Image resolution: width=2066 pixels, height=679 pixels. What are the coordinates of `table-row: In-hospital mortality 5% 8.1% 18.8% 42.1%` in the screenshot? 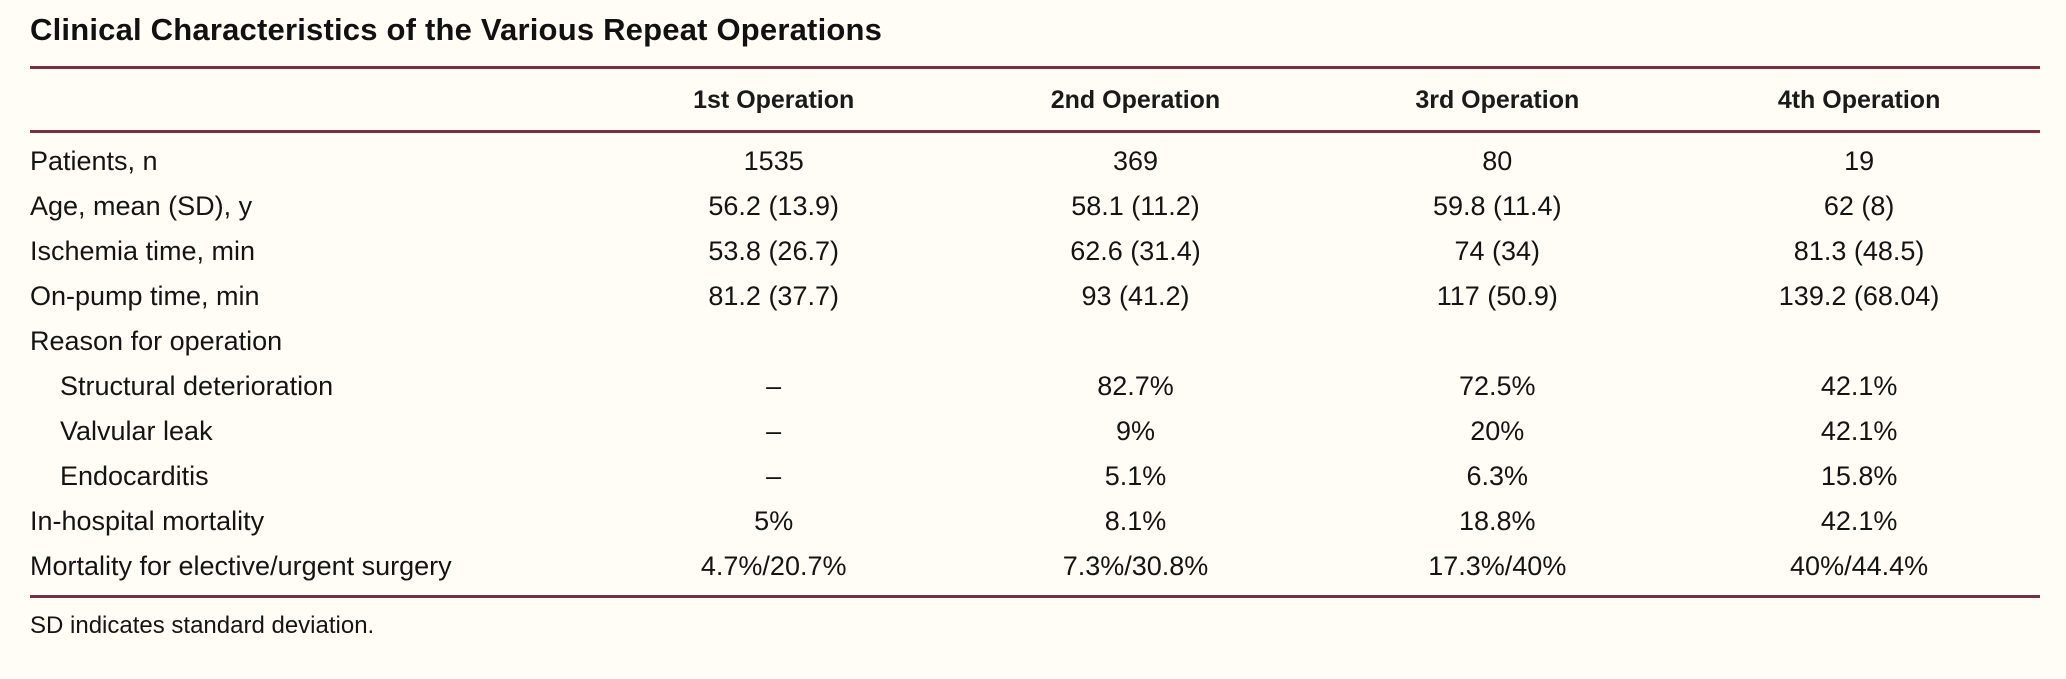 It's located at (1035, 521).